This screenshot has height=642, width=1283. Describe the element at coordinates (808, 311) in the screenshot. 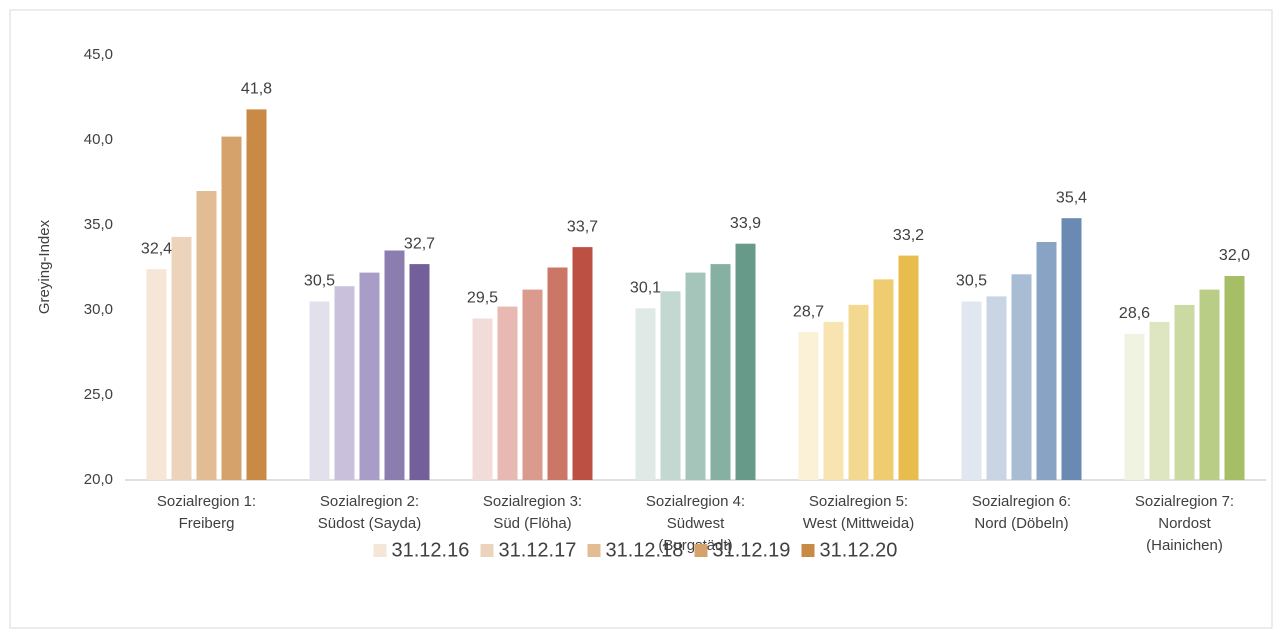

I see `data-label: 28,7` at that location.